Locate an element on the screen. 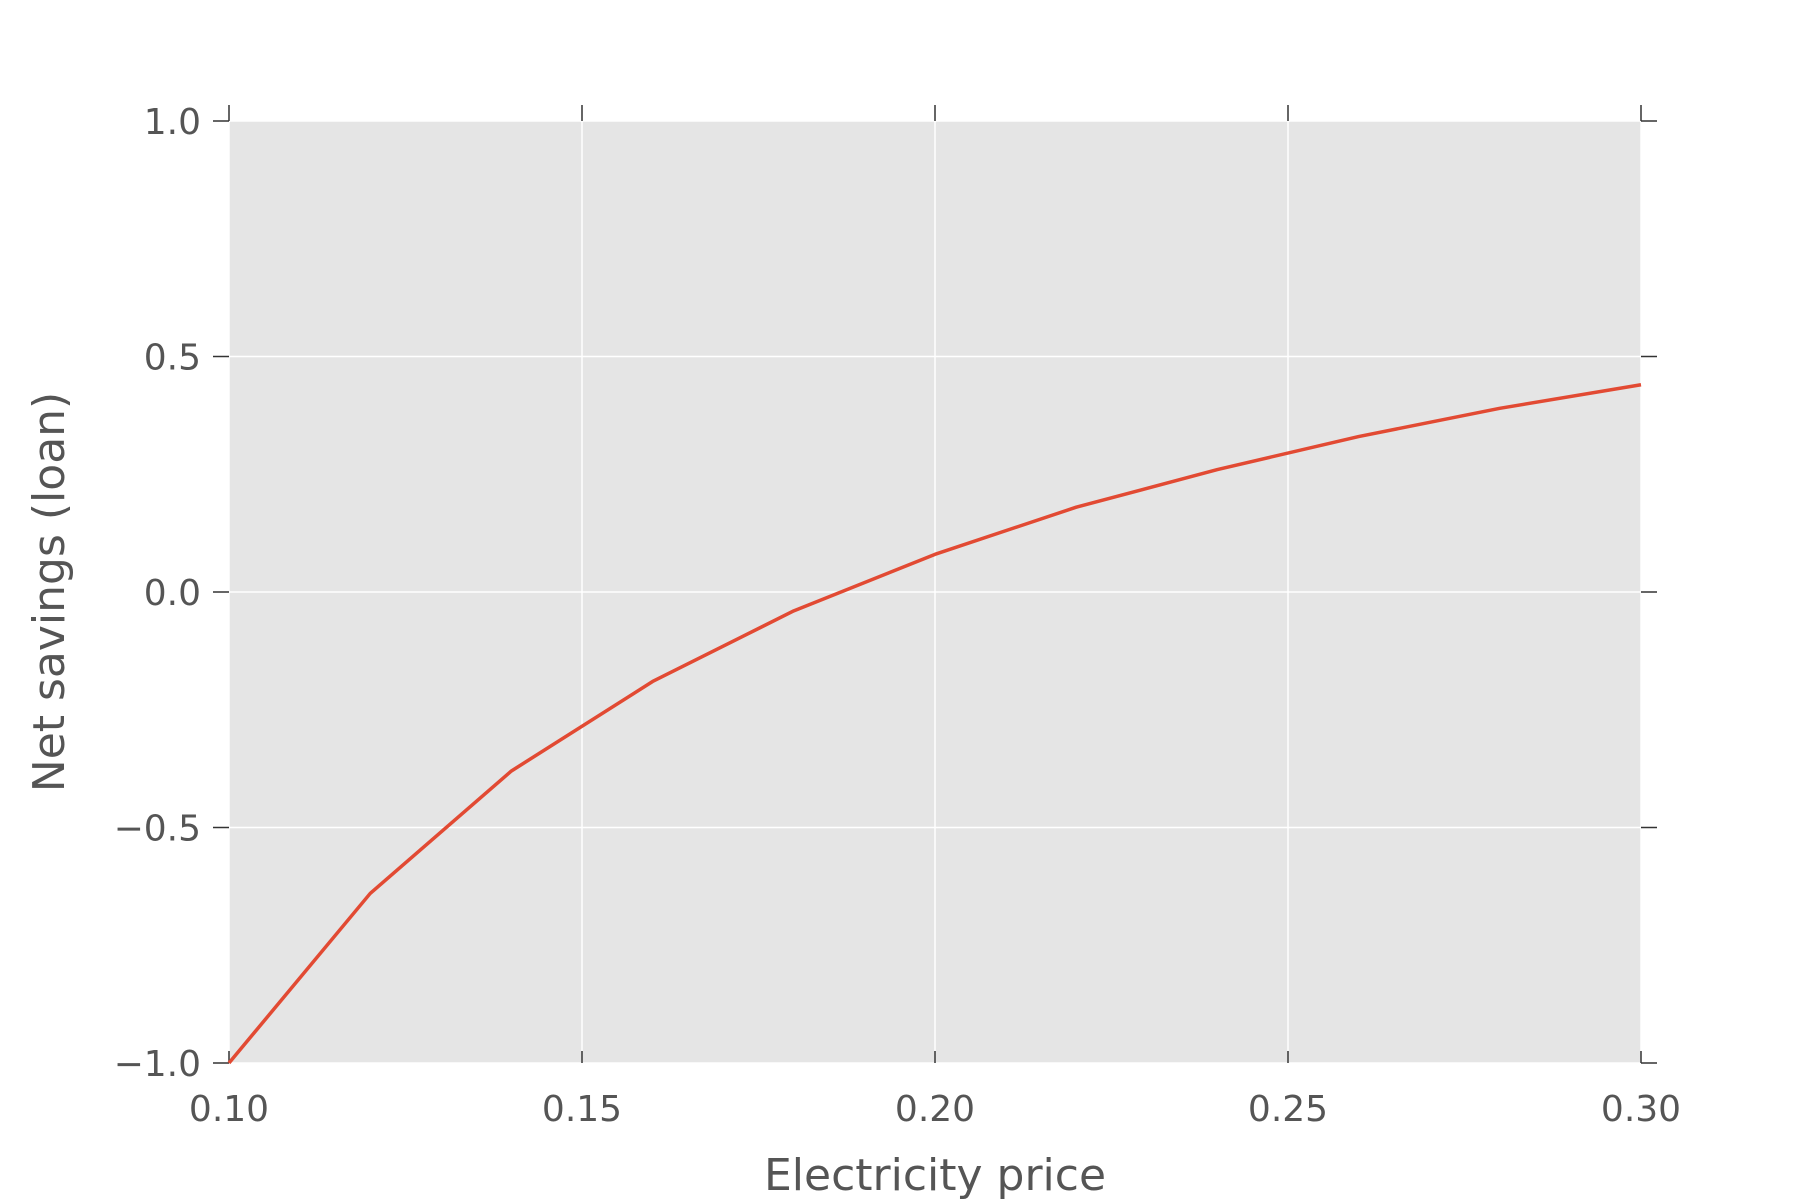 This screenshot has height=1200, width=1800. y-tick-label: 1.0 is located at coordinates (172, 122).